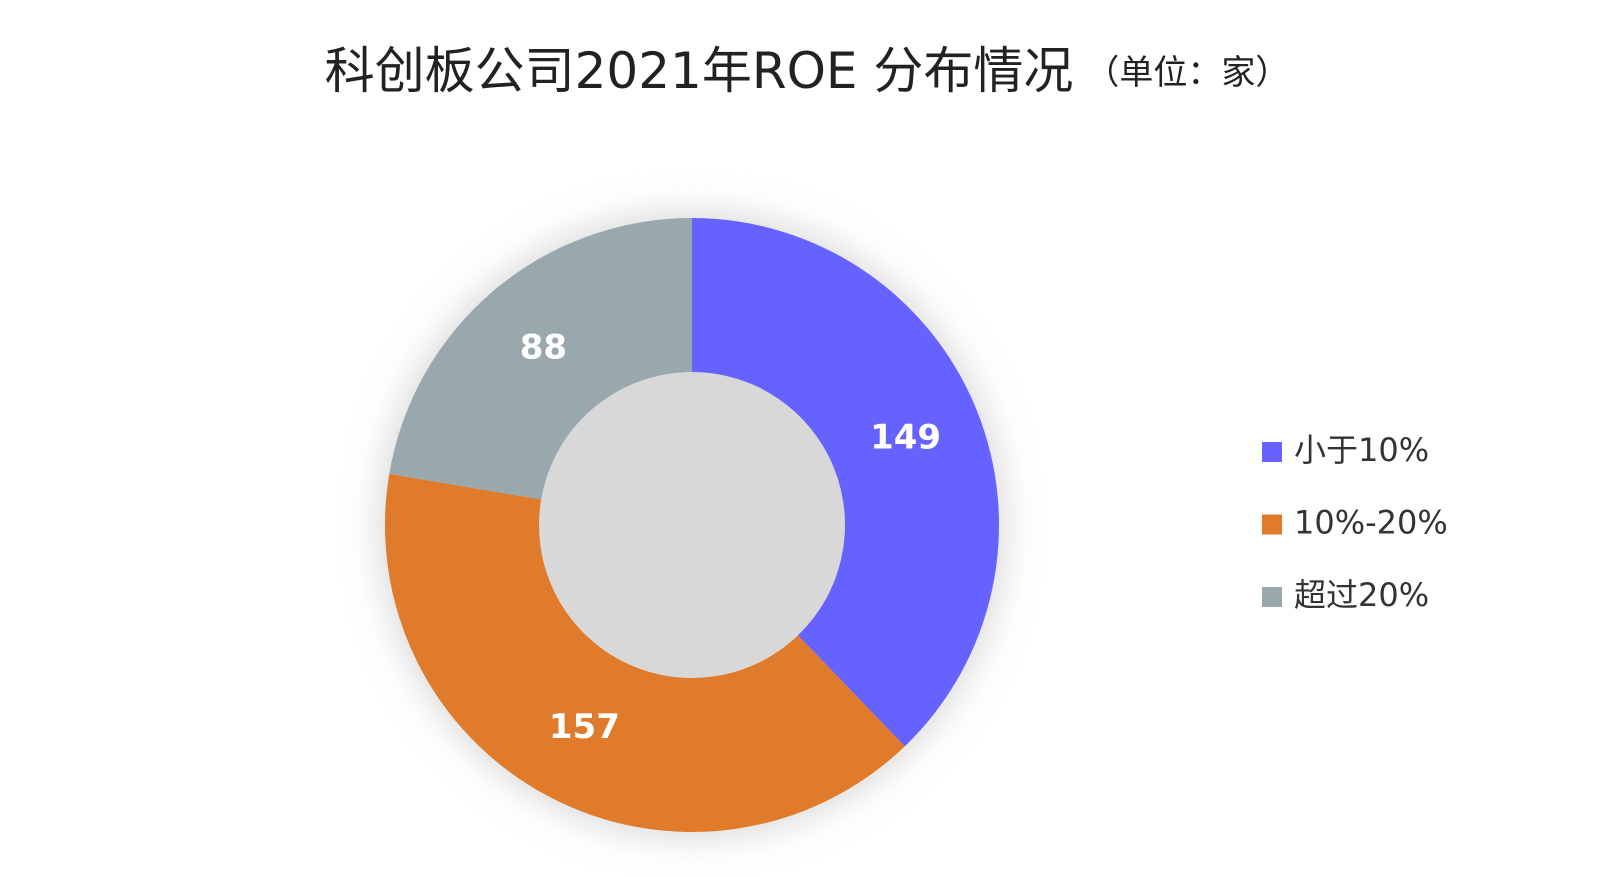 The width and height of the screenshot is (1615, 877). Describe the element at coordinates (1371, 523) in the screenshot. I see `legend-label: 10%-20%` at that location.